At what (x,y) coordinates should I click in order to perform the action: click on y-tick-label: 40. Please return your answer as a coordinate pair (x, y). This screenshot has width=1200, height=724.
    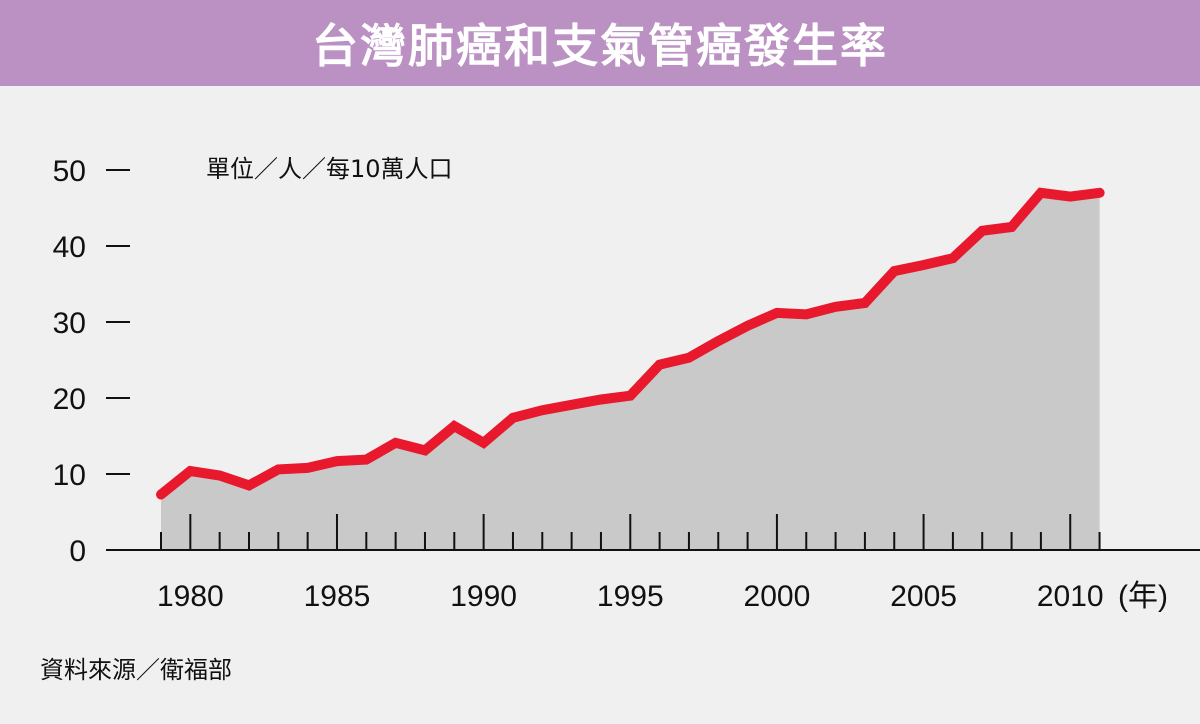
    Looking at the image, I should click on (69, 247).